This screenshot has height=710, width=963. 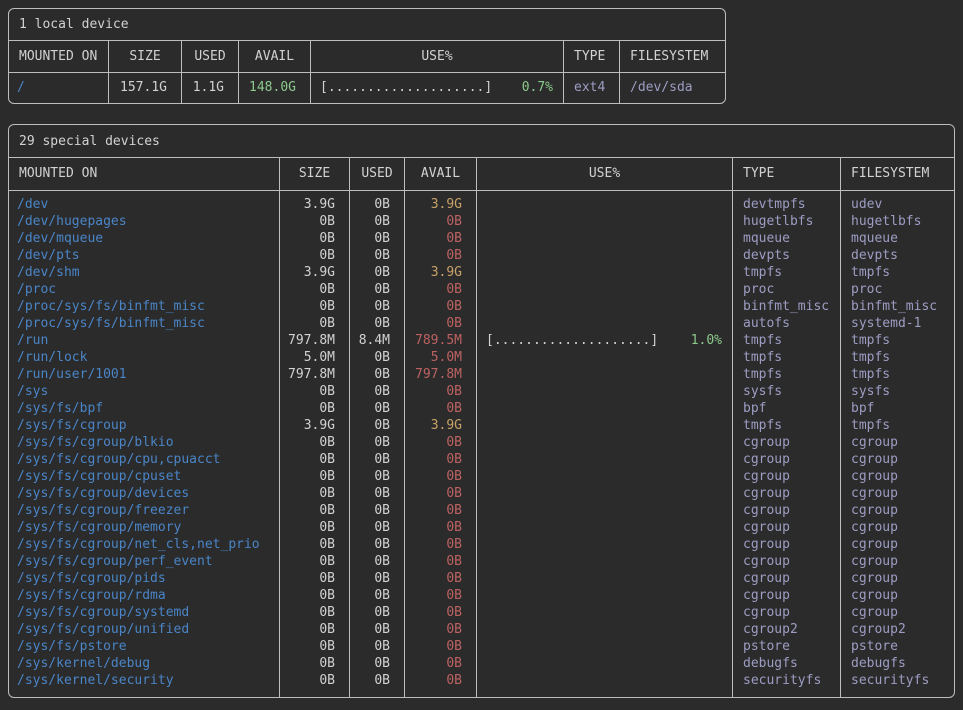 I want to click on type-cell: securityfs, so click(x=787, y=684).